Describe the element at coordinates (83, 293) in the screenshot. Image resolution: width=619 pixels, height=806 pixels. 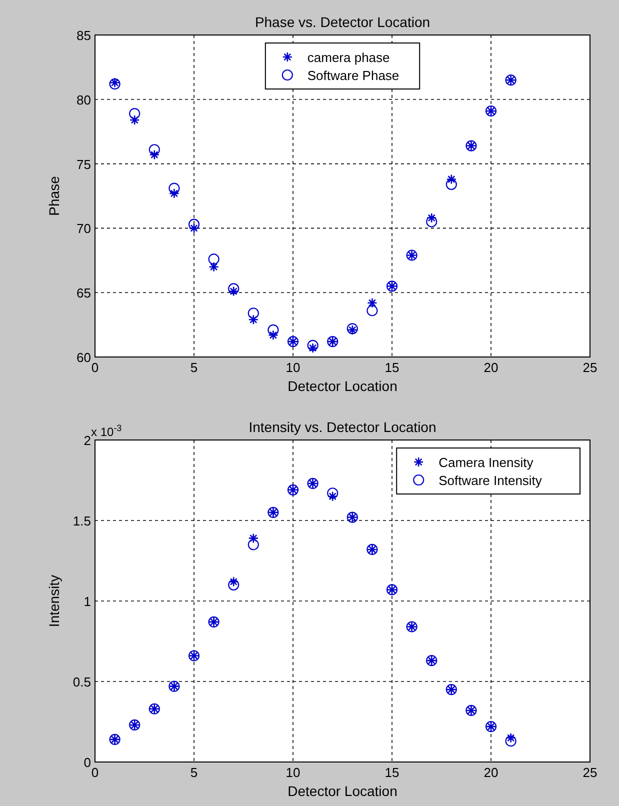
I see `y-tick-label: 65` at that location.